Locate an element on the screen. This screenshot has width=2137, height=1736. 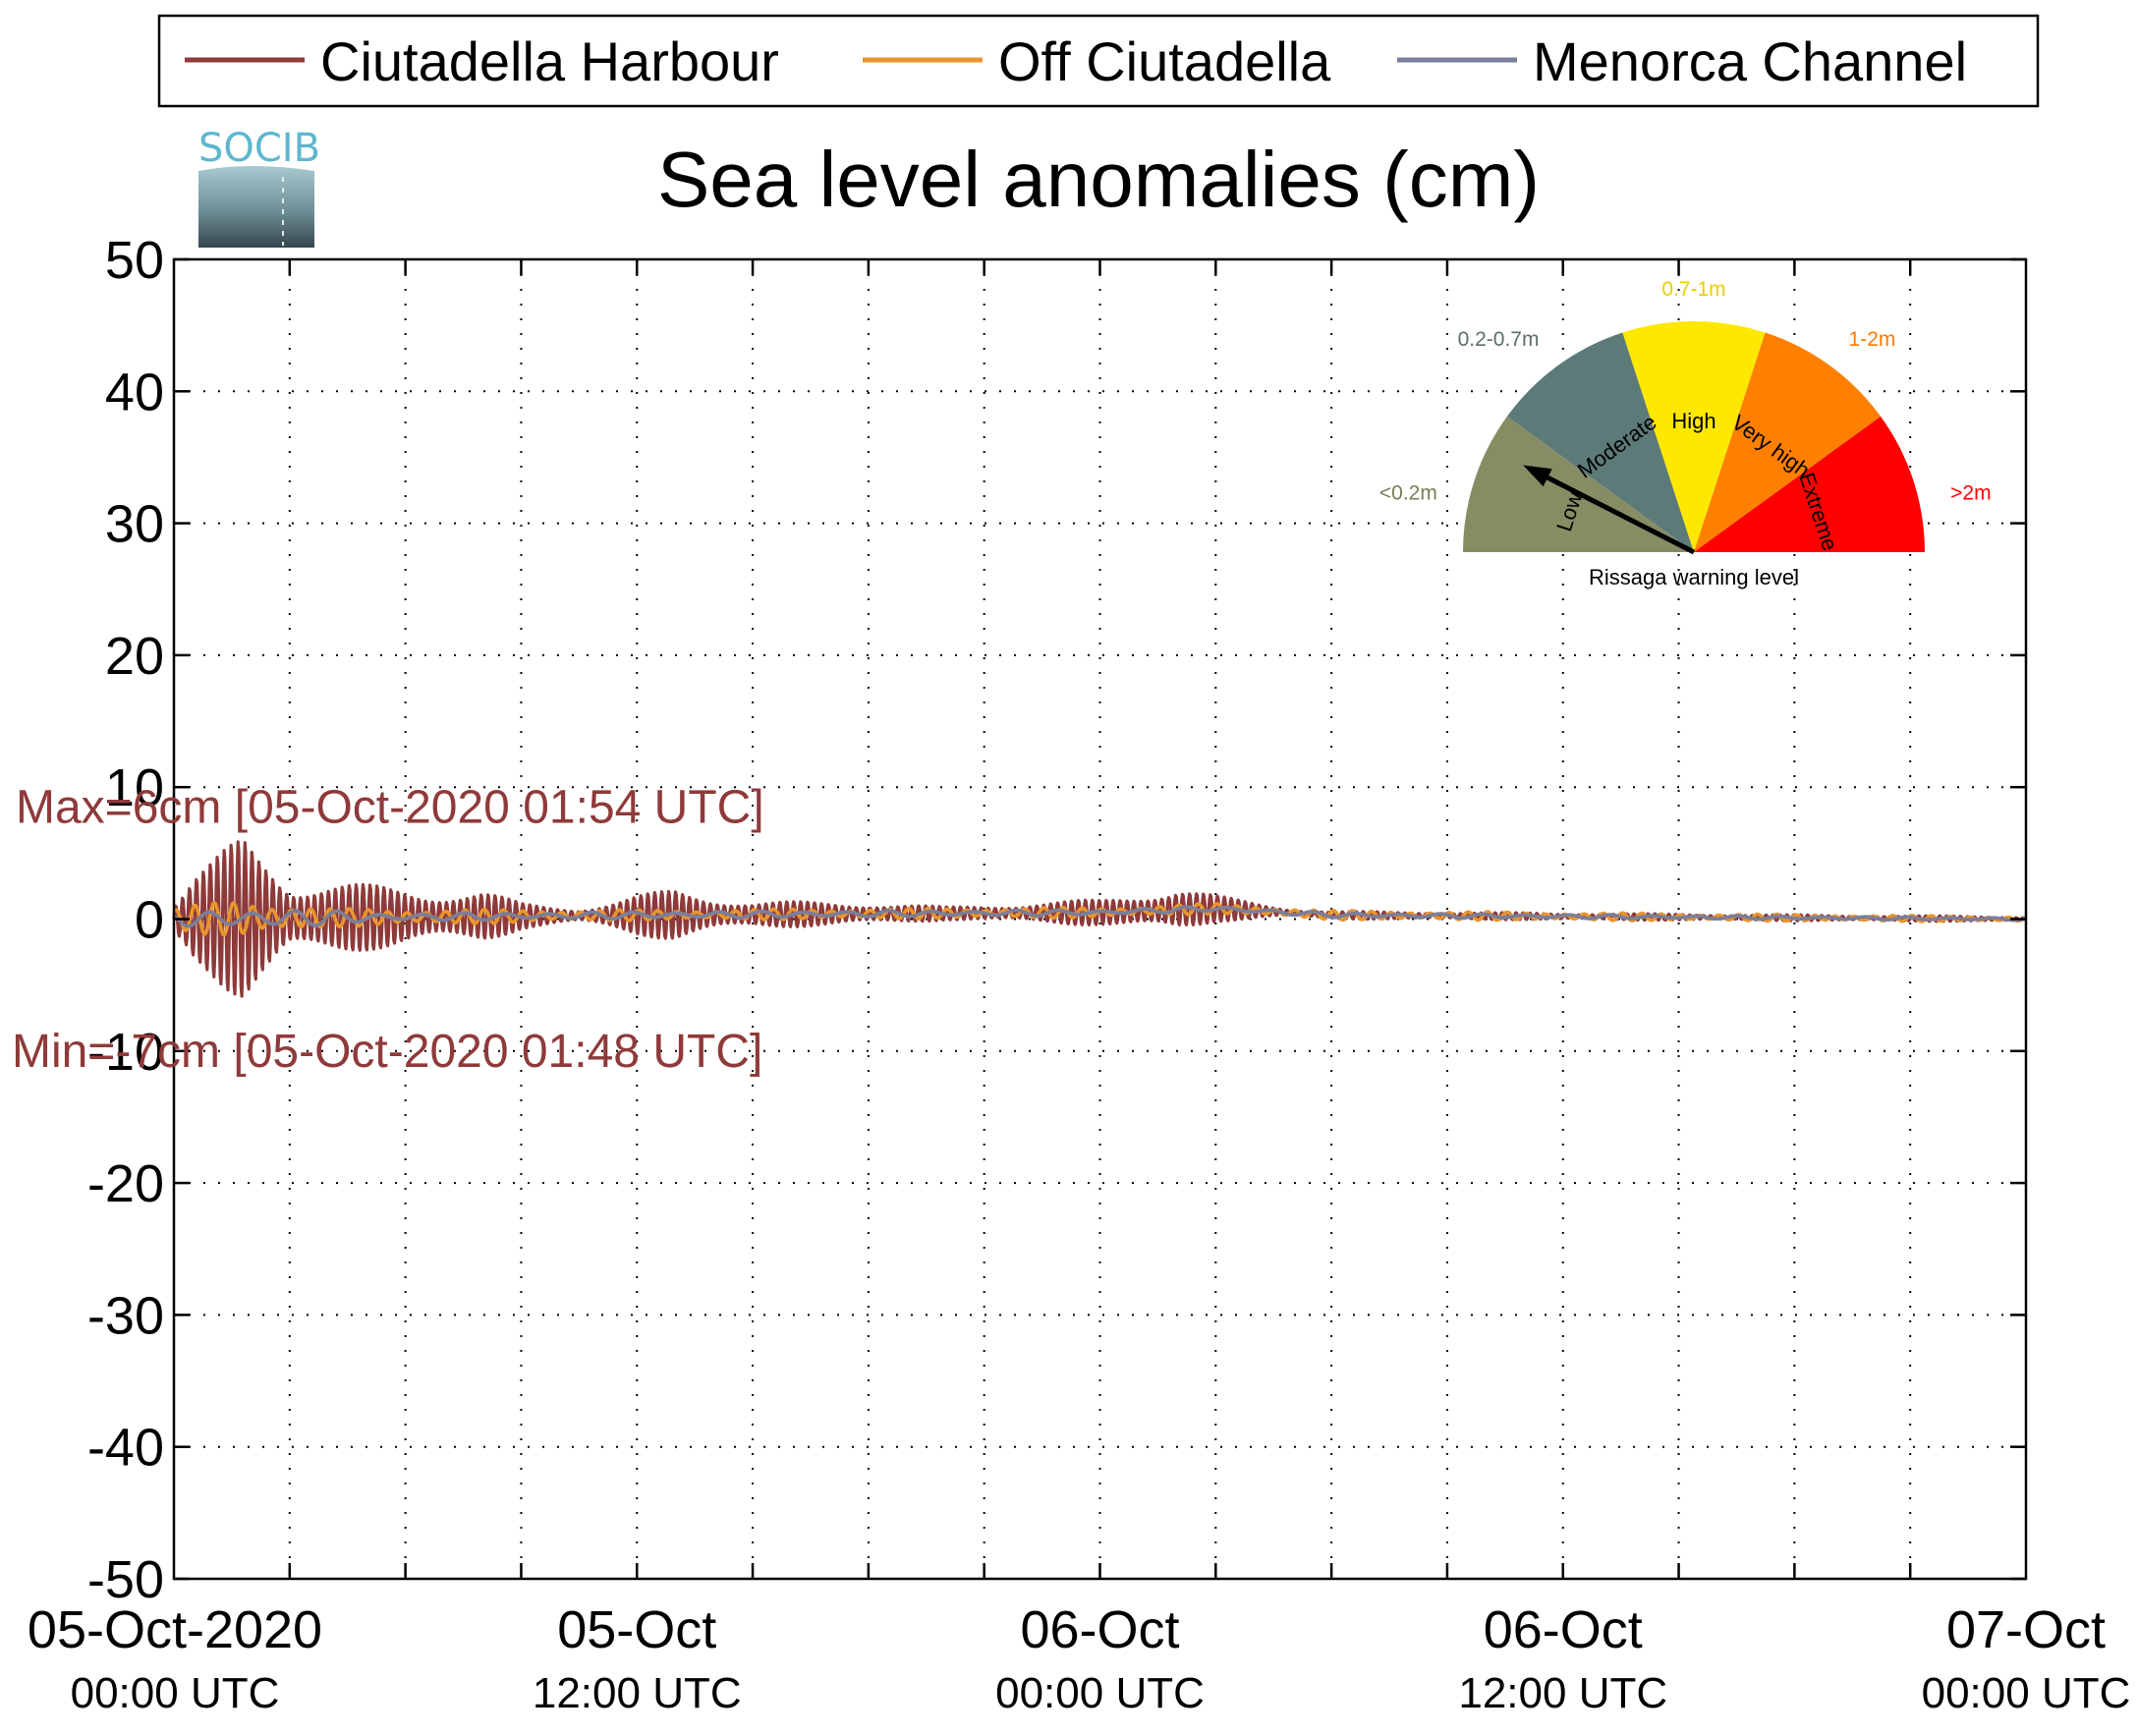
series-layer is located at coordinates (1100, 919).